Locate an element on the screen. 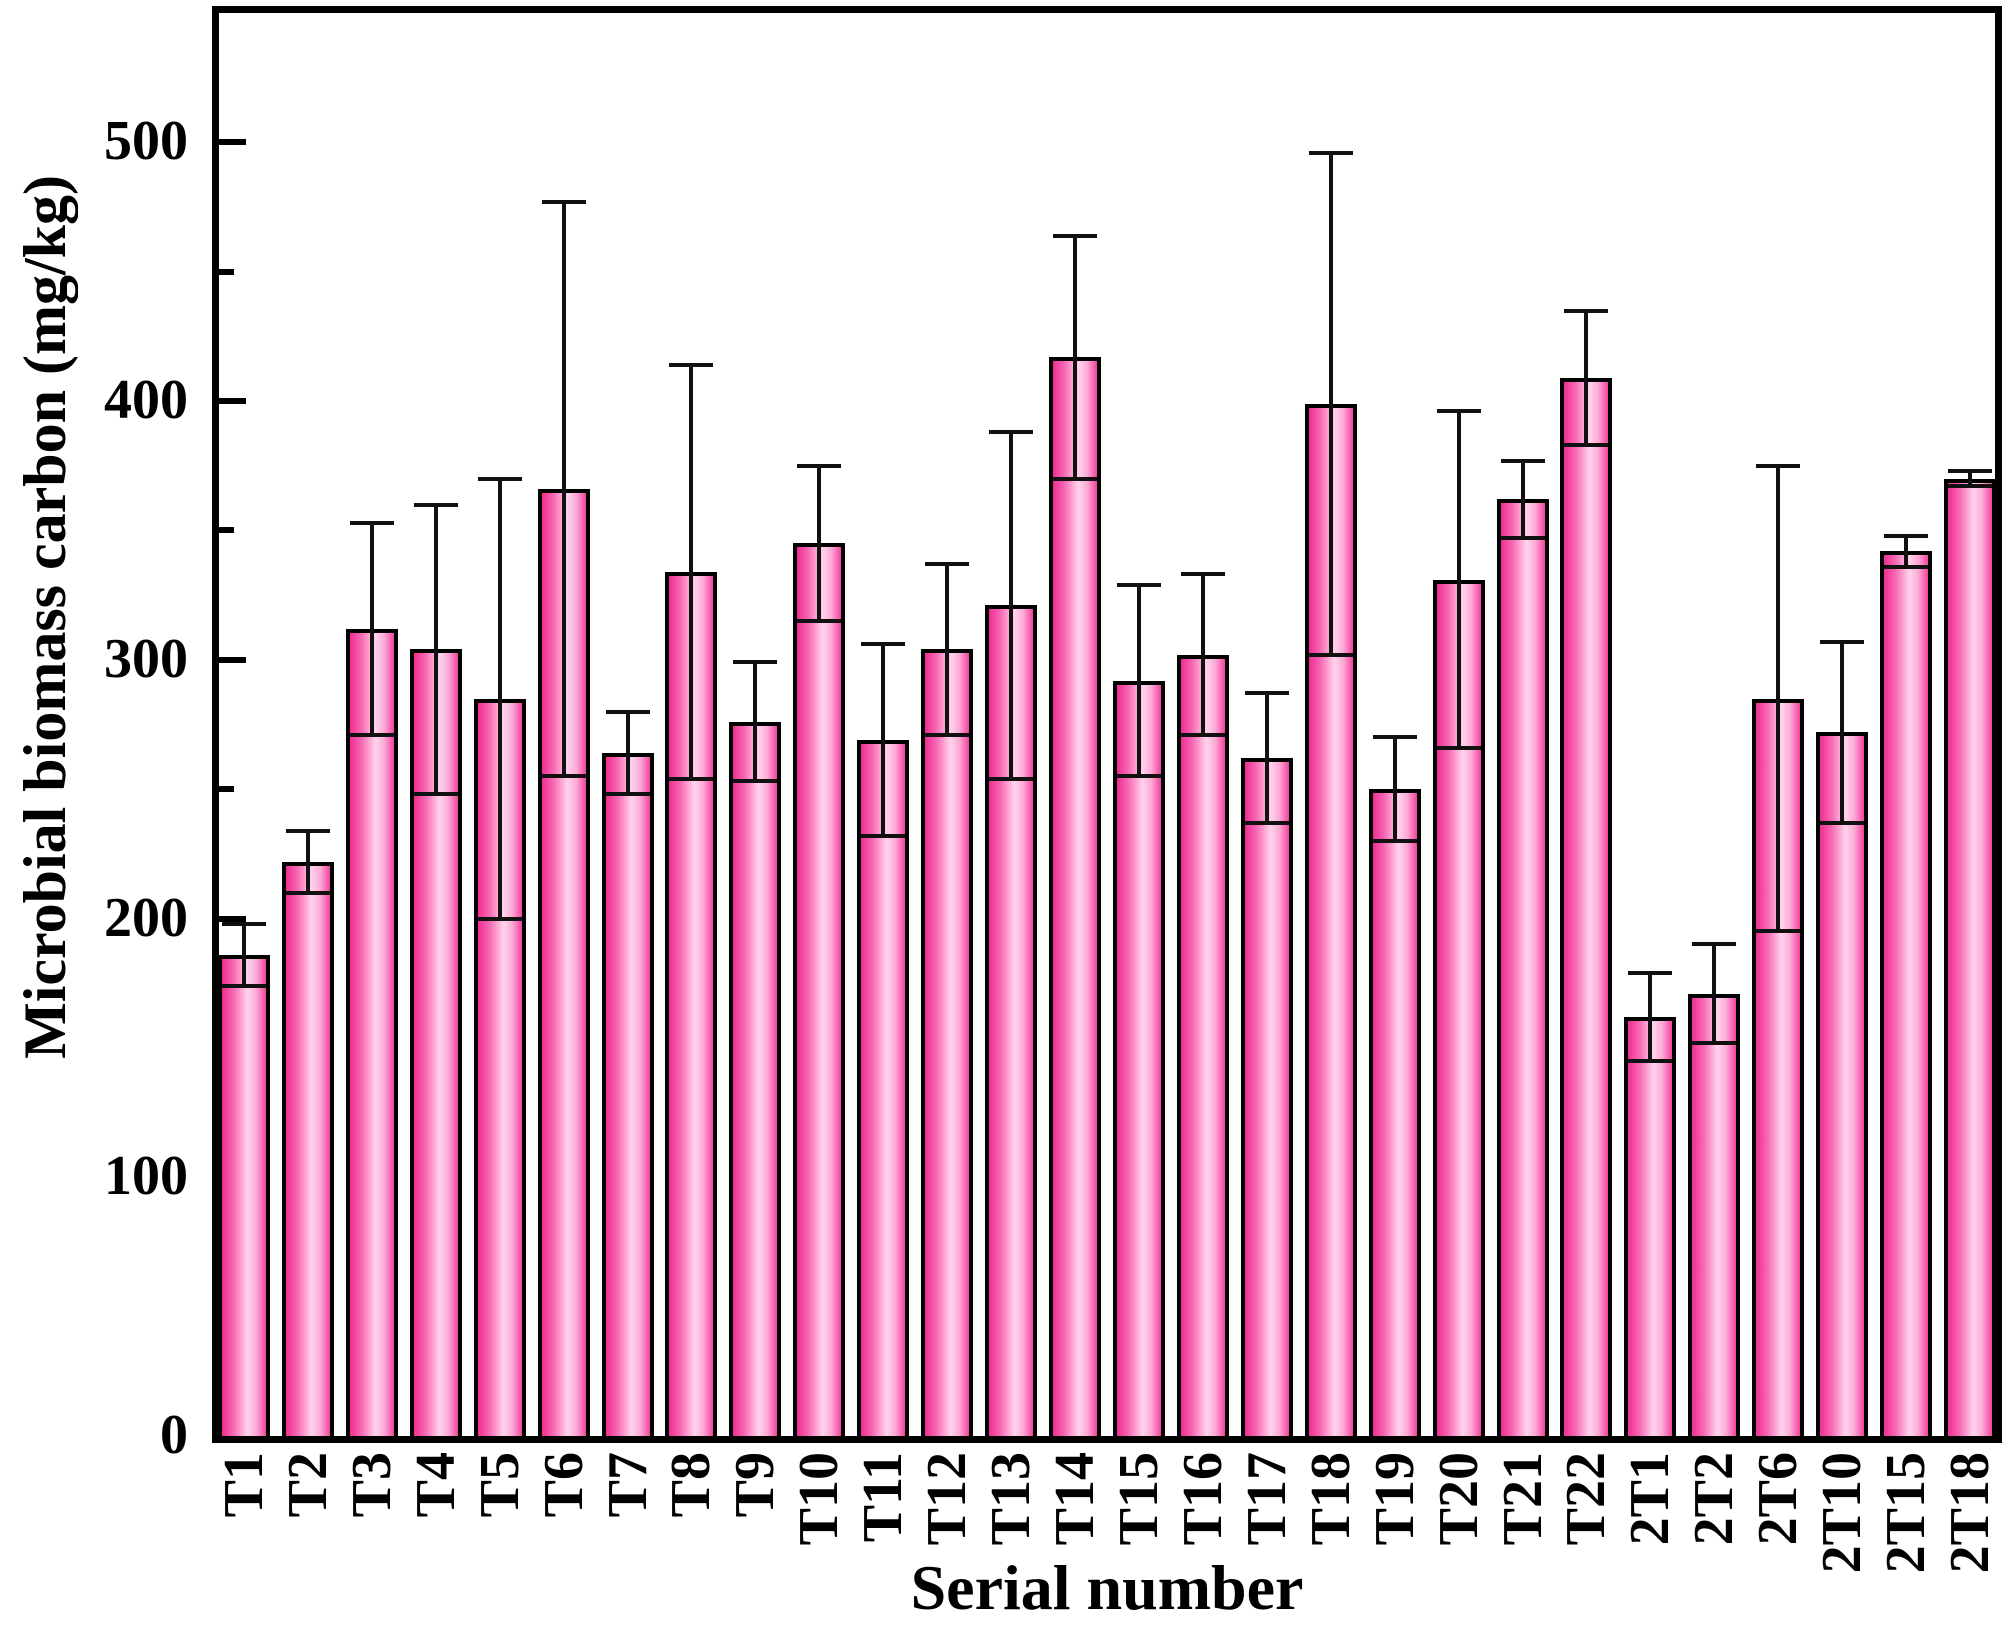 This screenshot has height=1638, width=2008. x-tick-label: T21 is located at coordinates (1522, 1499).